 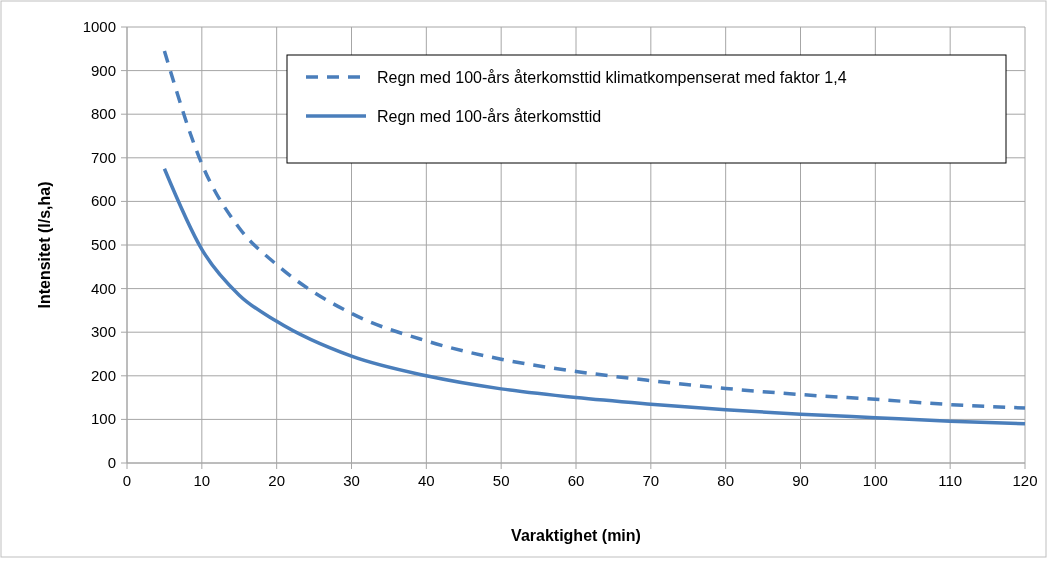 I want to click on legend-label: Regn med 100-års återkomsttid, so click(x=489, y=116).